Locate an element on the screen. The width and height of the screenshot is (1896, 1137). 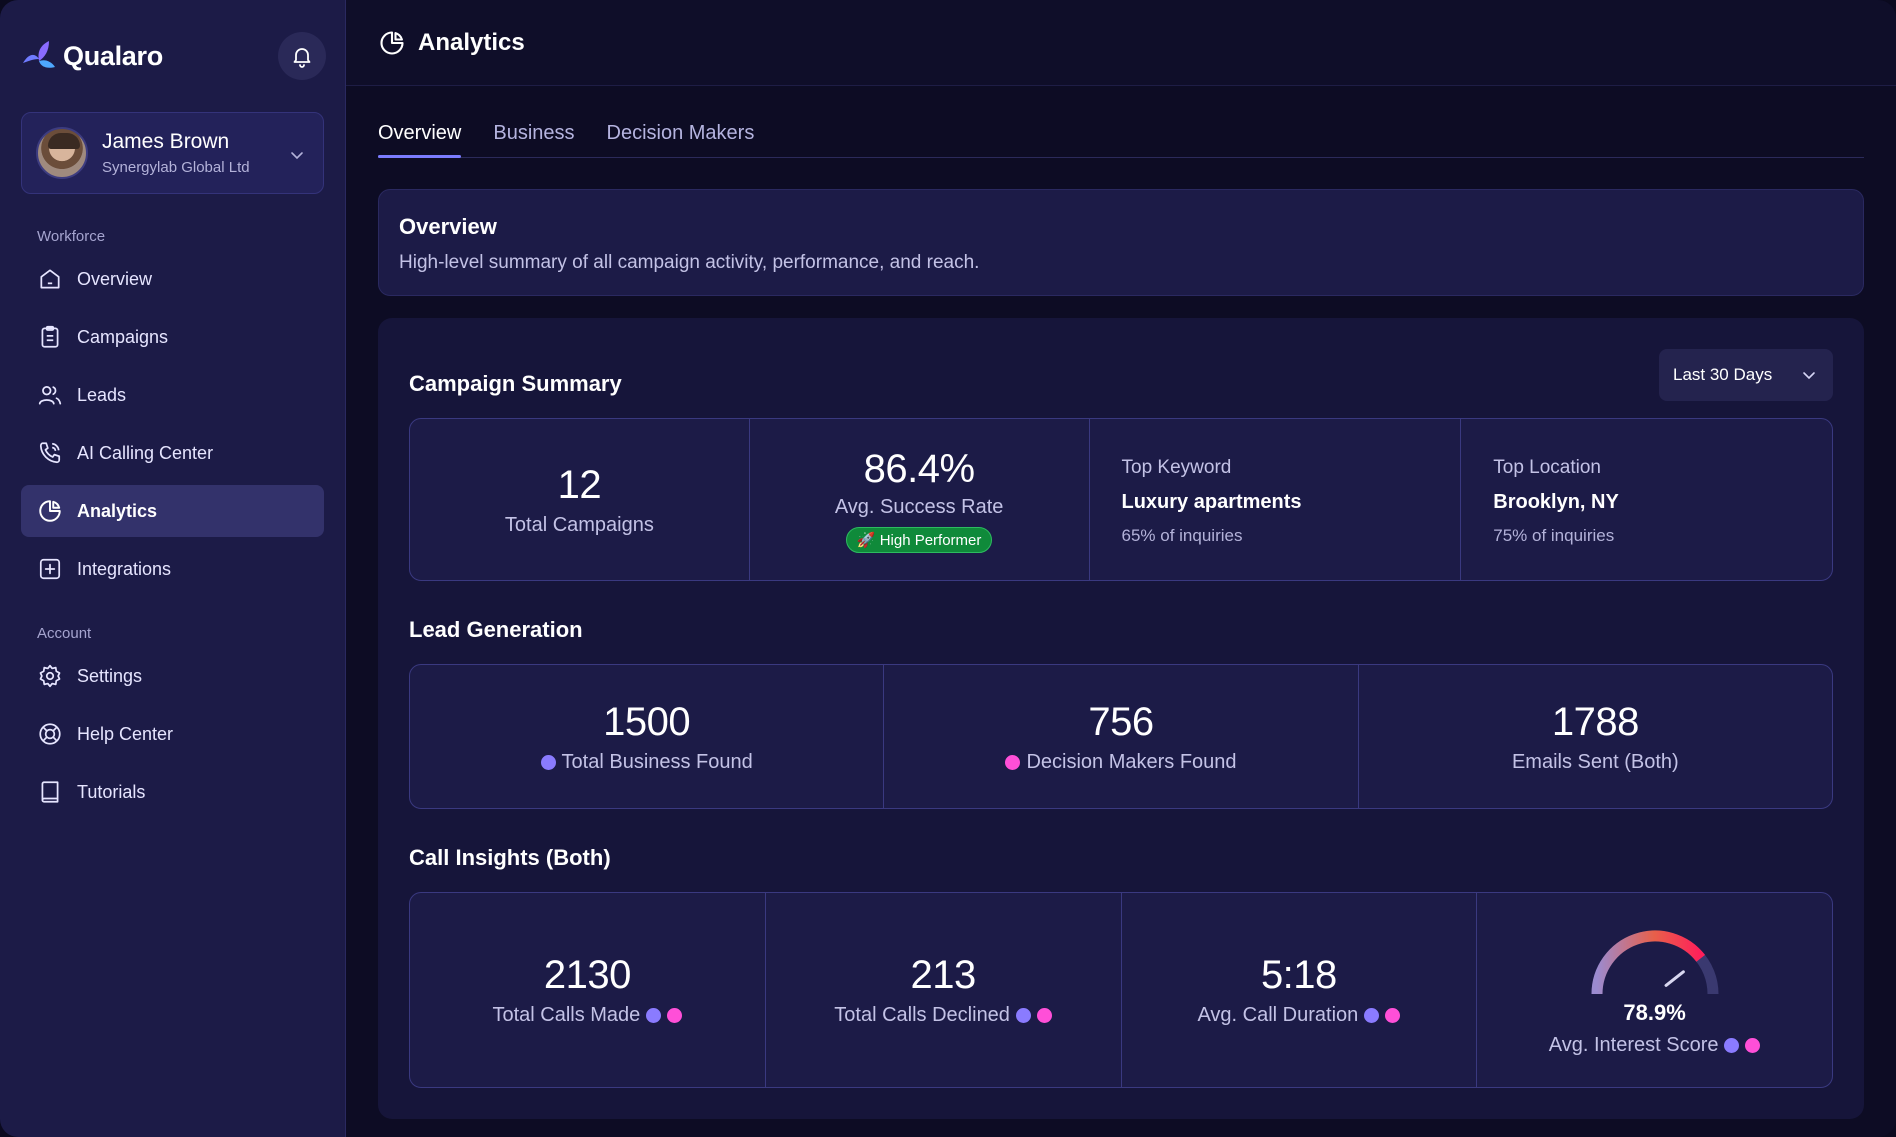
sidebar-item-ai-calling-center: AI Calling Center is located at coordinates (172, 453).